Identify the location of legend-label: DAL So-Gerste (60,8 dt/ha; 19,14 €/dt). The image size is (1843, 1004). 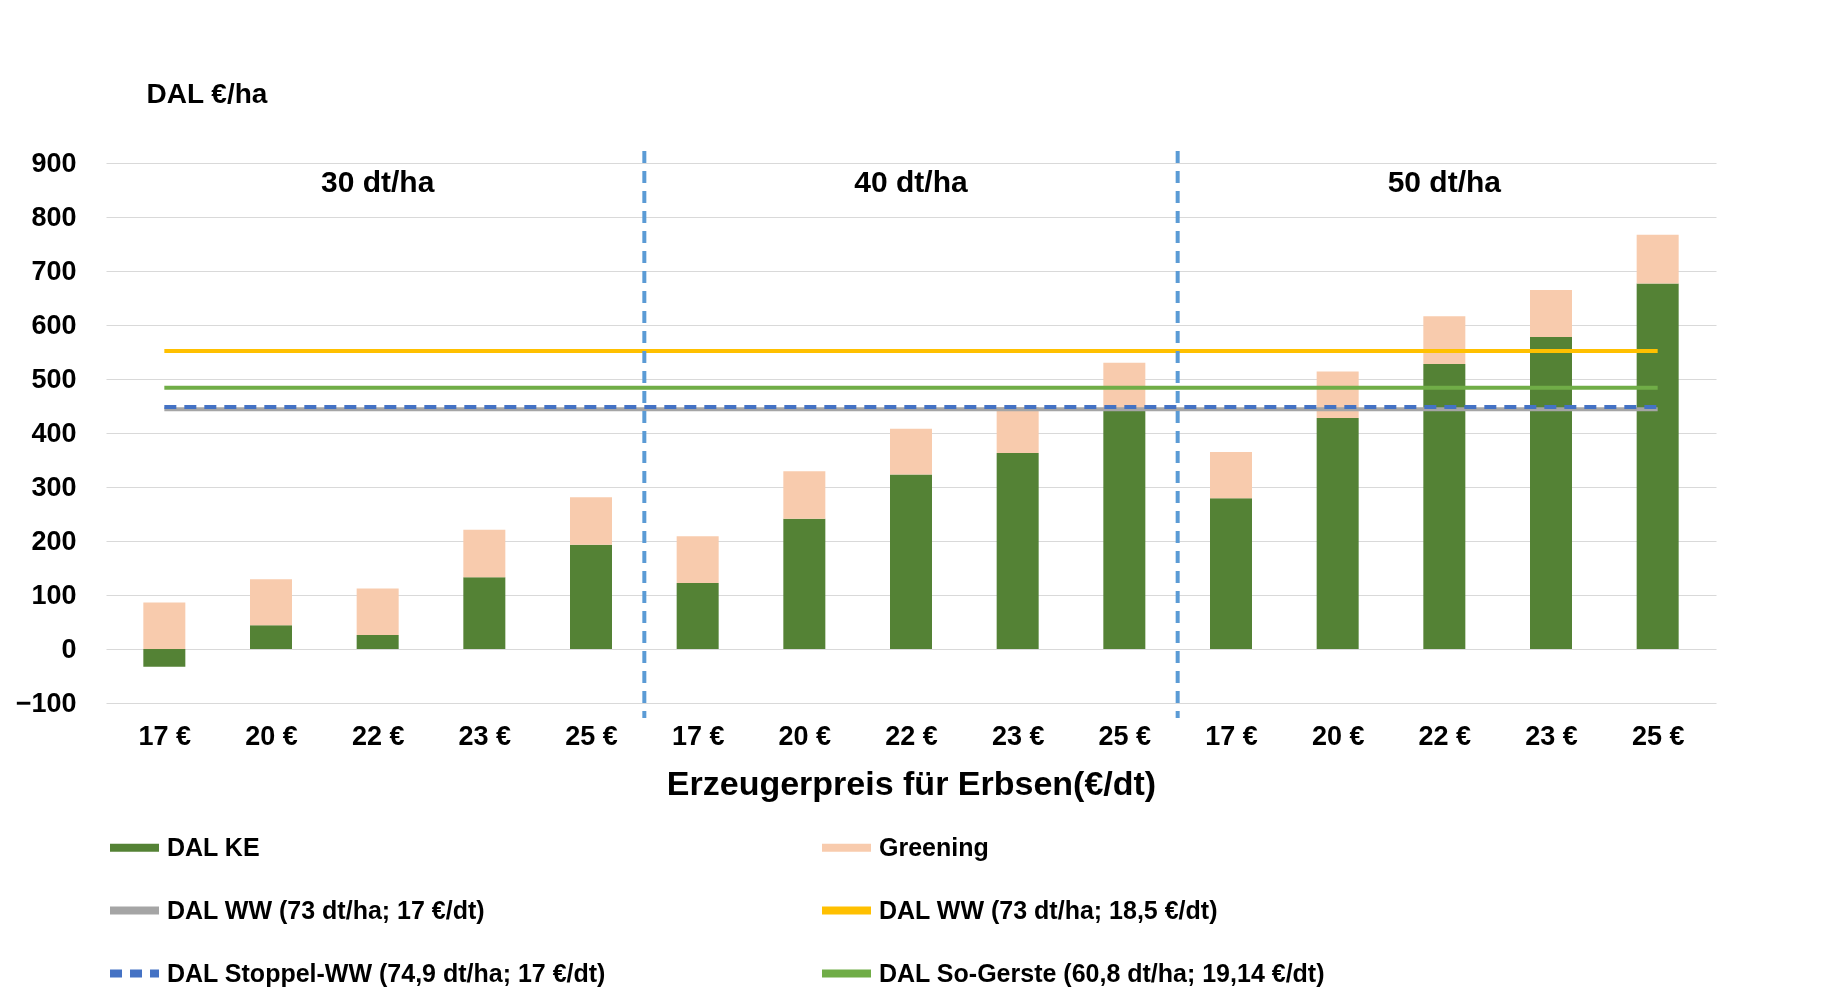
(1102, 972).